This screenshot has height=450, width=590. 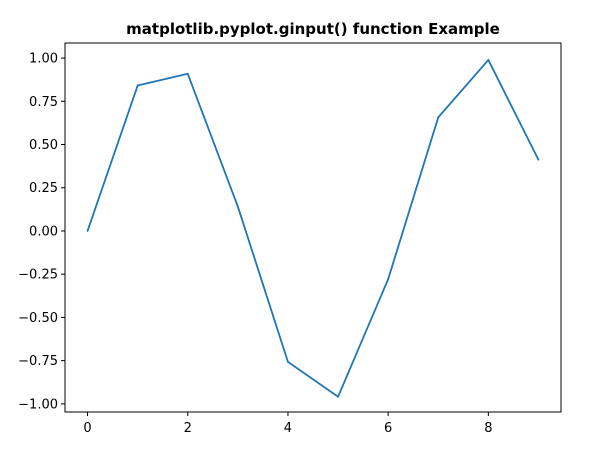 What do you see at coordinates (288, 428) in the screenshot?
I see `x-tick-label: 4` at bounding box center [288, 428].